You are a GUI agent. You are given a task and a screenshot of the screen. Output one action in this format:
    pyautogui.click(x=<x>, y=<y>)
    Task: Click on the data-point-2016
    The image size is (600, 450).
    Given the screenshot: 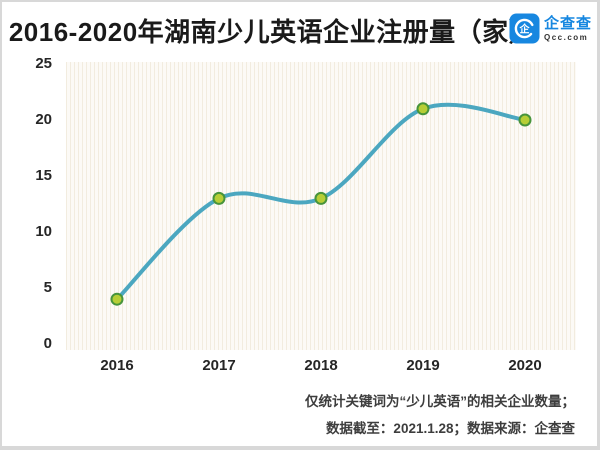 What is the action you would take?
    pyautogui.click(x=117, y=299)
    